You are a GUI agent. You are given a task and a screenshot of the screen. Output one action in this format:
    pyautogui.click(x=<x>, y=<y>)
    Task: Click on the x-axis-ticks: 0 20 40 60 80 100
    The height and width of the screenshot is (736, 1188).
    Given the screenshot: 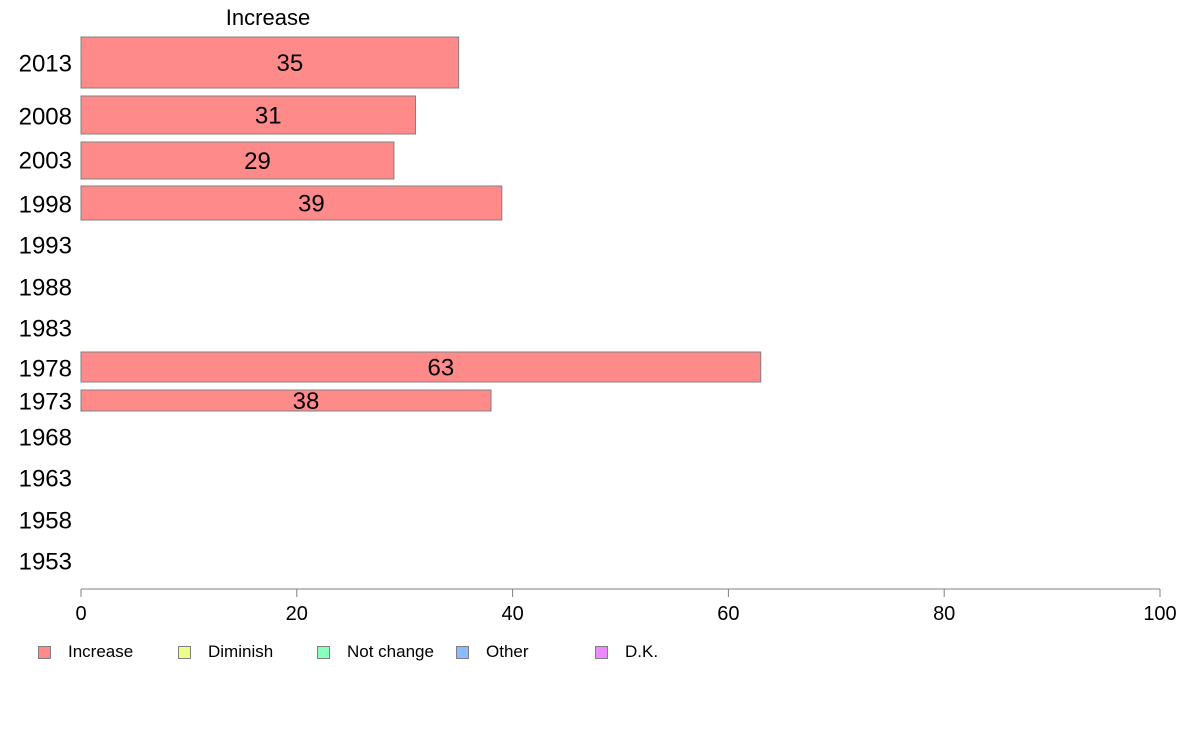 What is the action you would take?
    pyautogui.click(x=626, y=607)
    